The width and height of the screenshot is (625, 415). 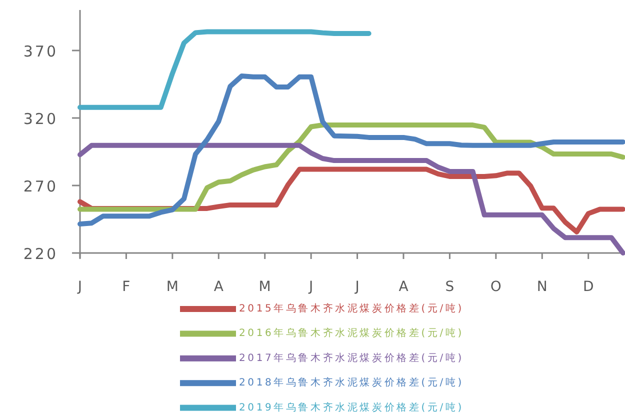 I want to click on x-tick-label: O, so click(x=496, y=287).